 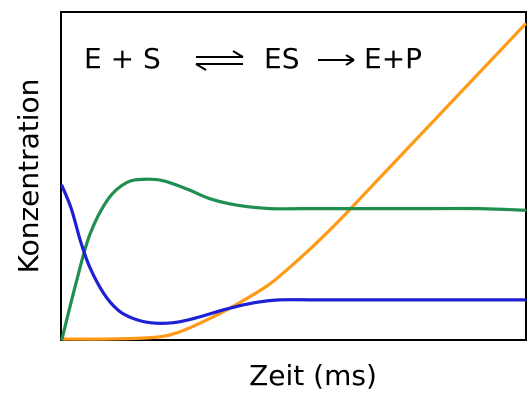 What do you see at coordinates (253, 58) in the screenshot?
I see `reaction-equation: E + S ES E+P` at bounding box center [253, 58].